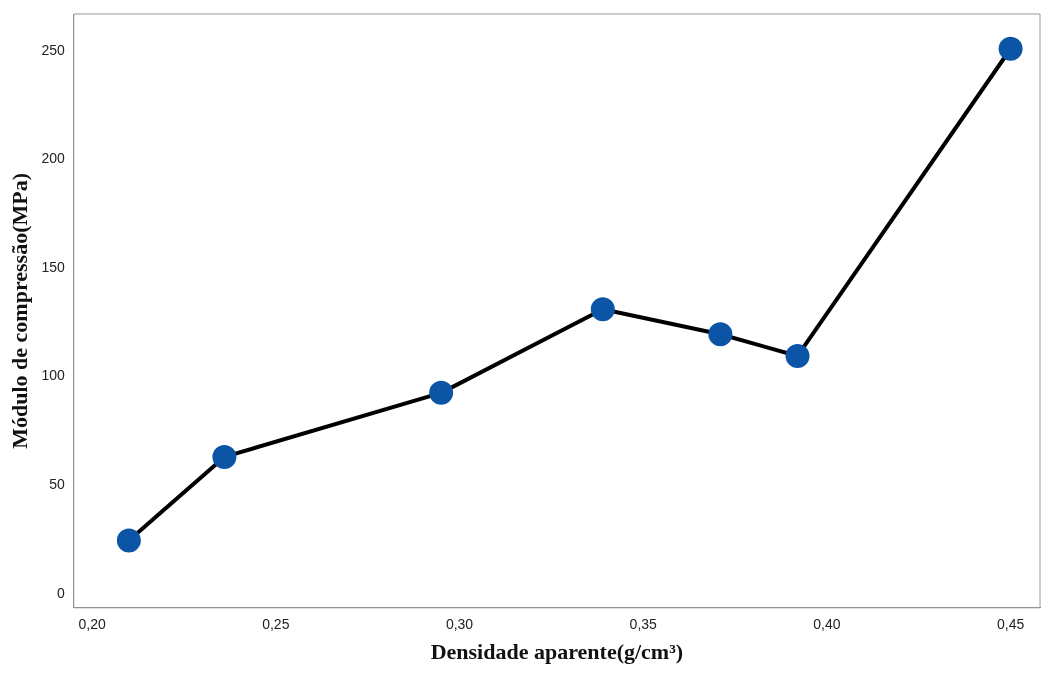  I want to click on y-tick-label: 150, so click(53, 266).